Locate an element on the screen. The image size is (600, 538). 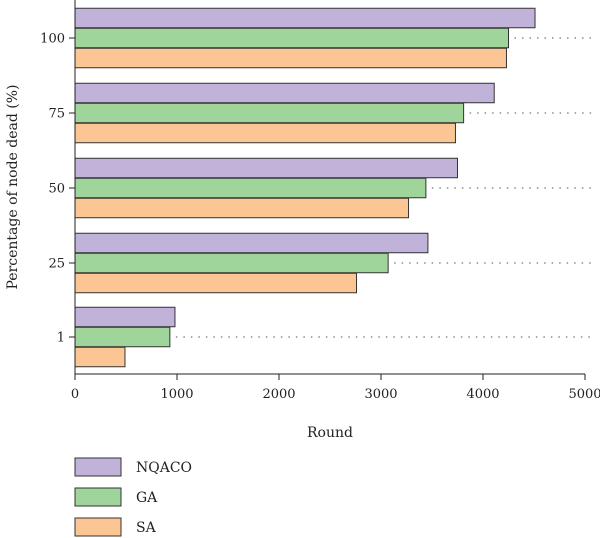
y-tick-label-100: 100 is located at coordinates (52, 39).